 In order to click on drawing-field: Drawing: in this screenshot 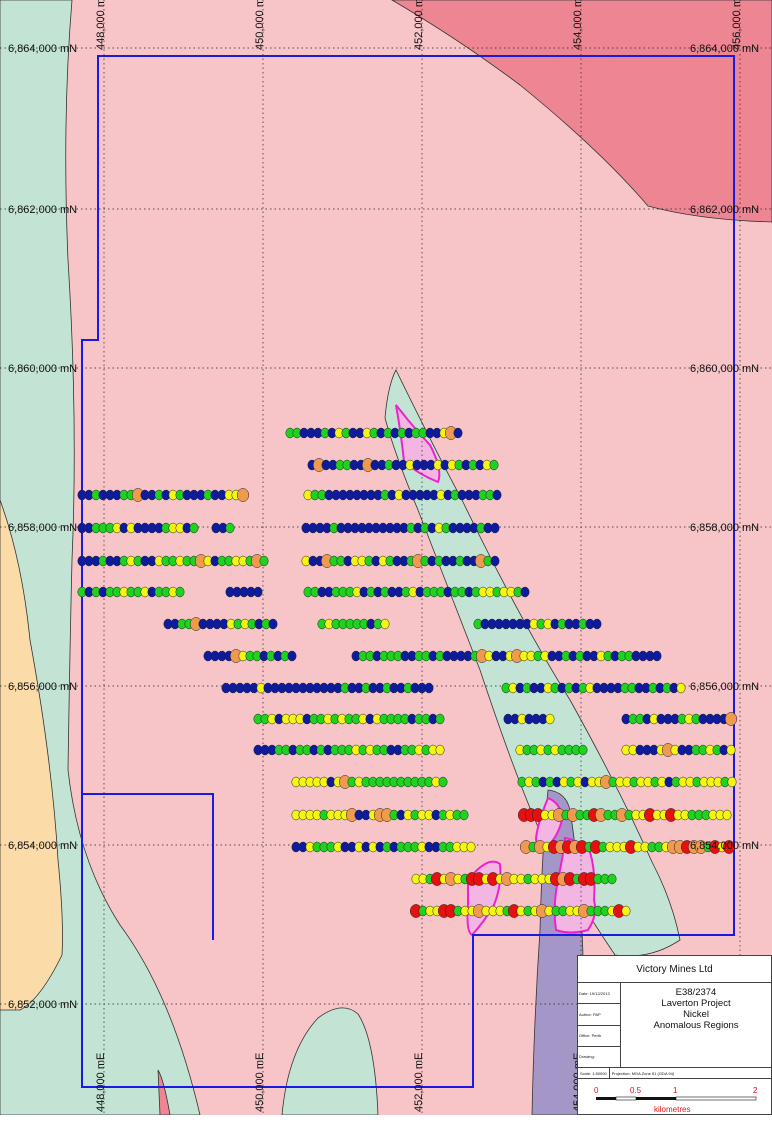, I will do `click(587, 1057)`.